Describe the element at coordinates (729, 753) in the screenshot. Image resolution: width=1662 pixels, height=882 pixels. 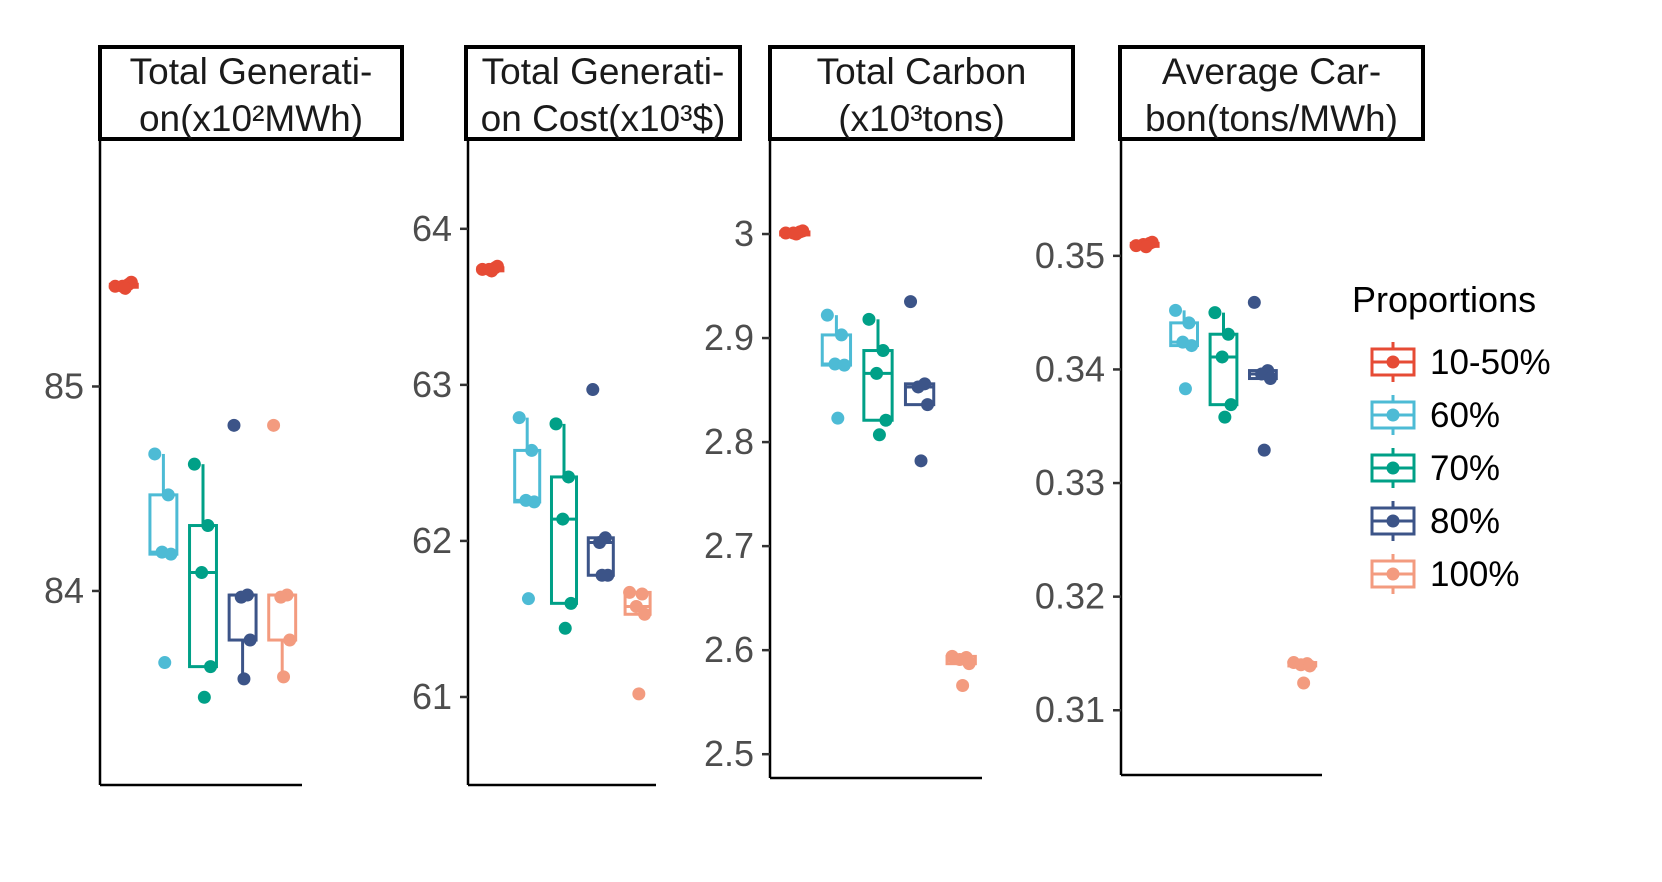
I see `y-tick-label: 2.5` at that location.